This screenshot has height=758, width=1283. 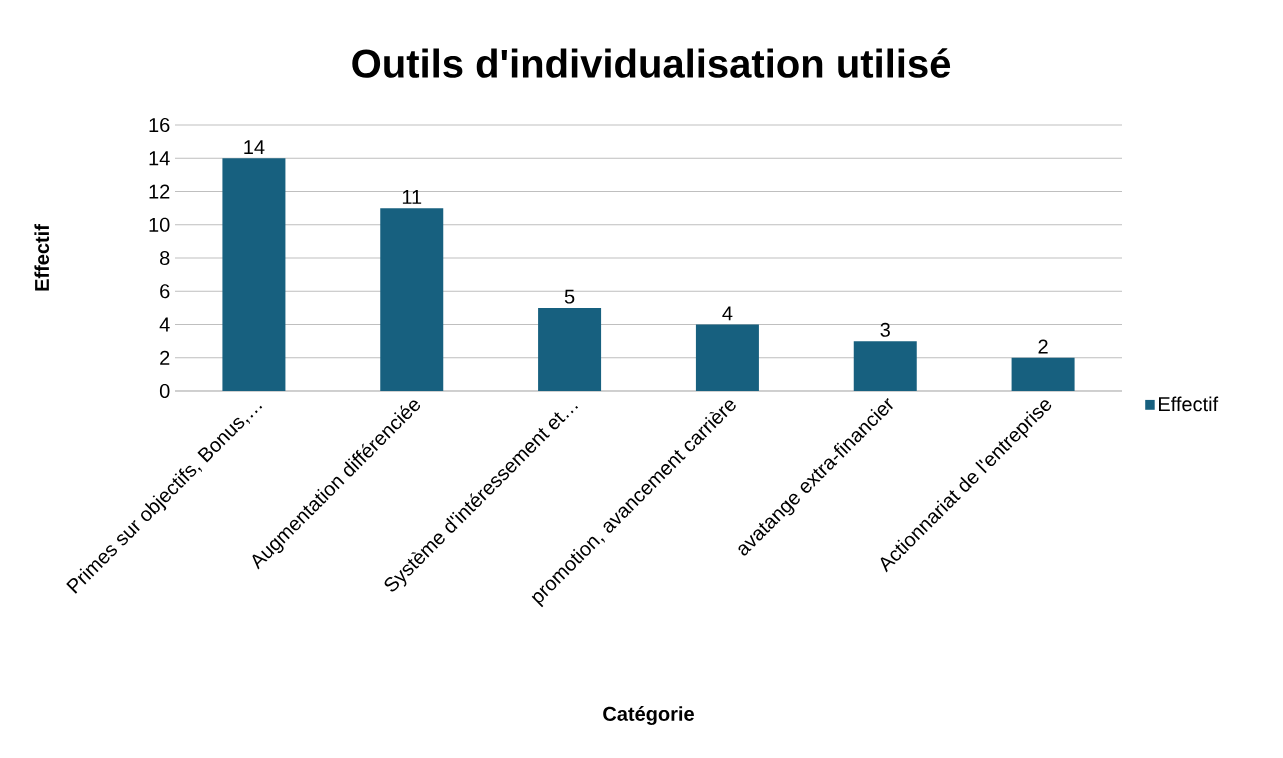 I want to click on y-tick-label: 0, so click(x=164, y=391).